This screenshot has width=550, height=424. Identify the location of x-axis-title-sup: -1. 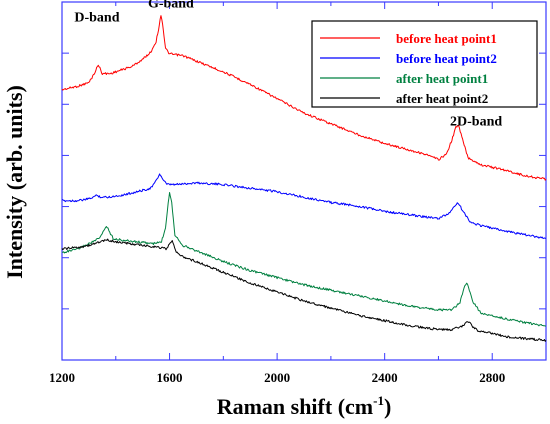
(378, 400).